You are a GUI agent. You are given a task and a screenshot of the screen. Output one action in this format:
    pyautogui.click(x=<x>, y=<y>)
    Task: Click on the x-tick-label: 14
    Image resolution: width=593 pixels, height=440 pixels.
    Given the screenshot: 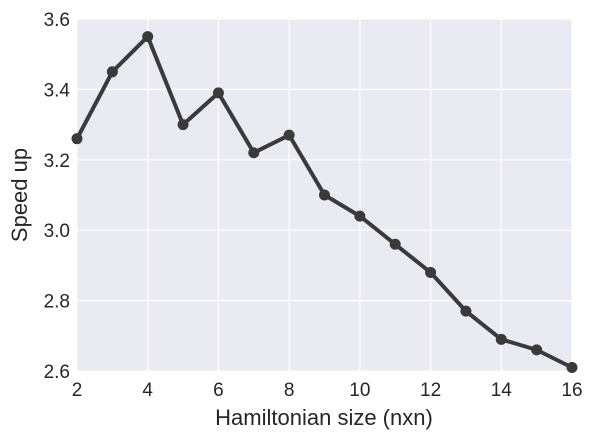 What is the action you would take?
    pyautogui.click(x=502, y=390)
    